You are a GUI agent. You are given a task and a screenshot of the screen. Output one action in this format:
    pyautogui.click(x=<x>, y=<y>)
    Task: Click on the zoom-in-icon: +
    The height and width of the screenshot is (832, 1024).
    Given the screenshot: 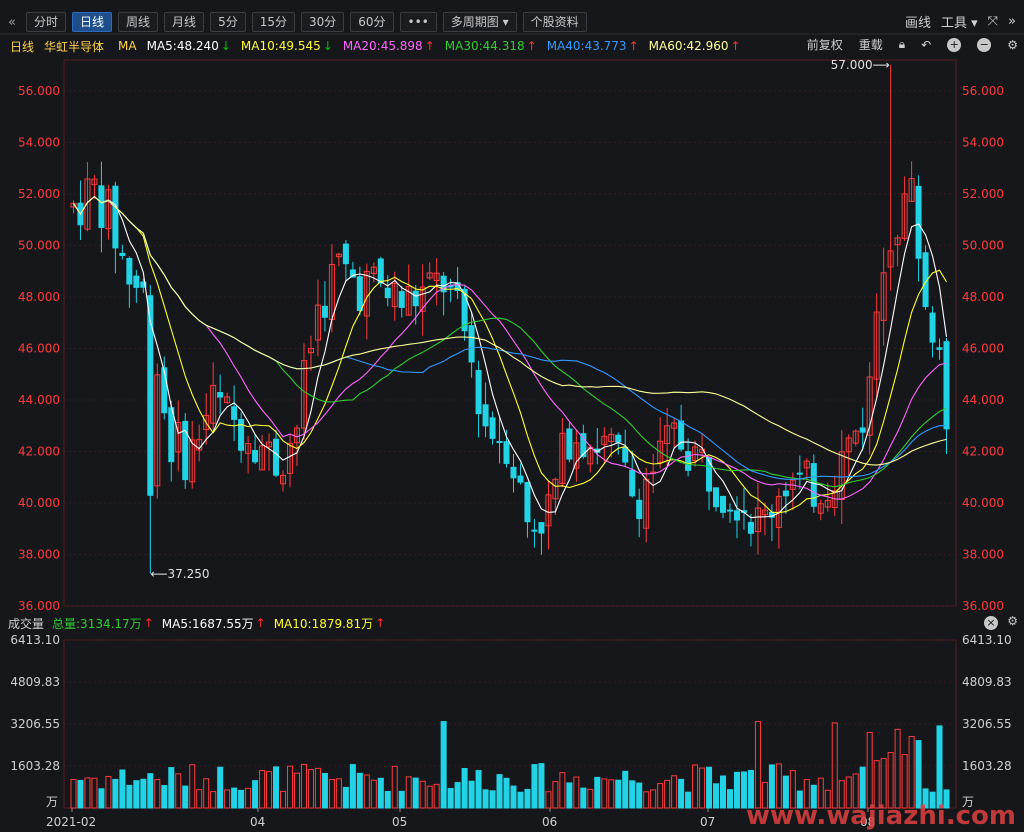 What is the action you would take?
    pyautogui.click(x=954, y=44)
    